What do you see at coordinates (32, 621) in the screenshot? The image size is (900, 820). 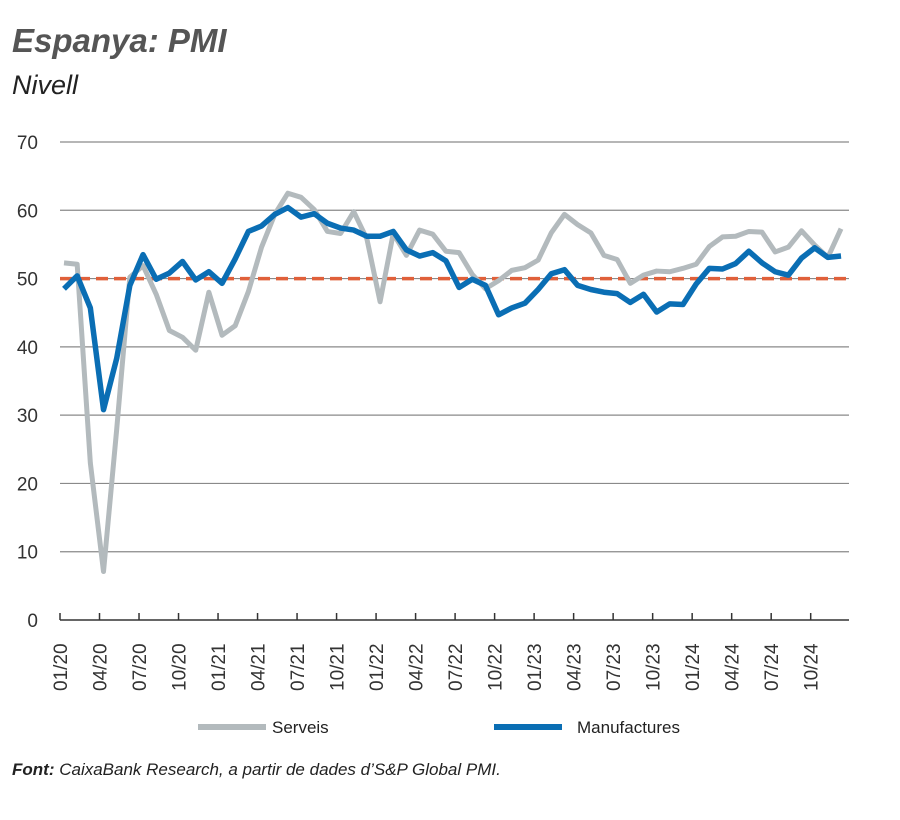 I see `y-tick-label: 0` at bounding box center [32, 621].